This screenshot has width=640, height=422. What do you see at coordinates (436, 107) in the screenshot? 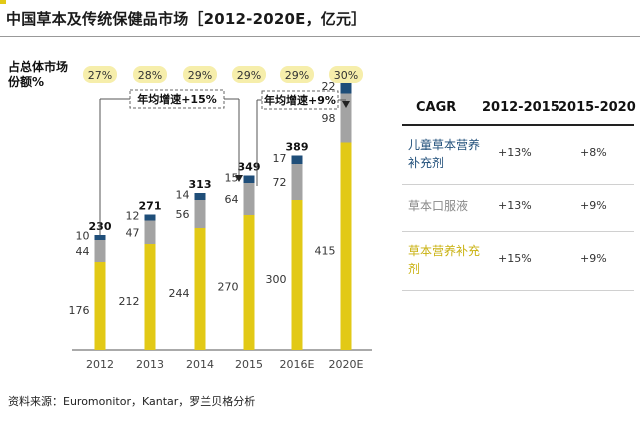
I see `cagr-header-label: CAGR` at bounding box center [436, 107].